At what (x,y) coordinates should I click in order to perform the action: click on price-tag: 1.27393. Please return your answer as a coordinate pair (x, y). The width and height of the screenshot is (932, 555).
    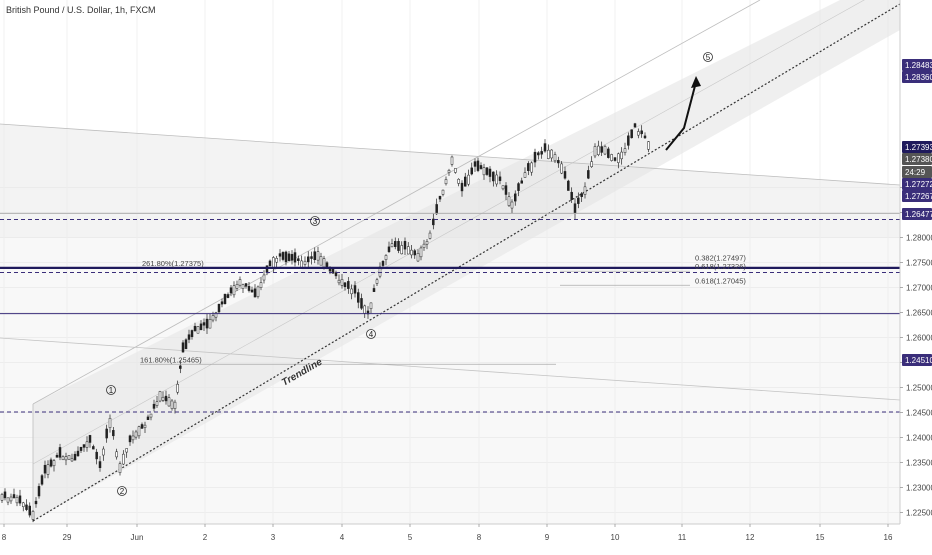
    Looking at the image, I should click on (917, 147).